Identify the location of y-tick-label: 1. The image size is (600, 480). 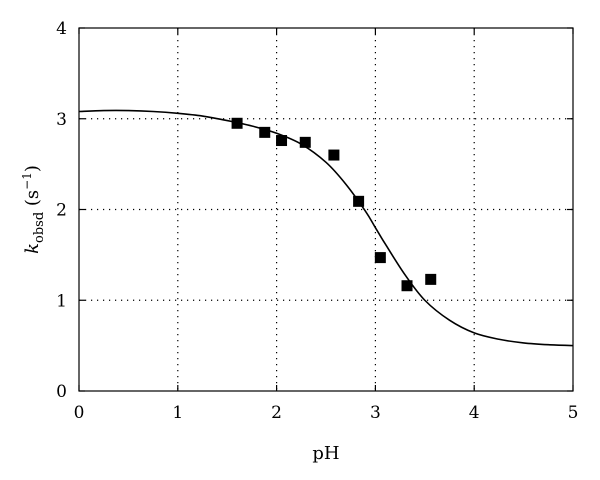
(61, 301).